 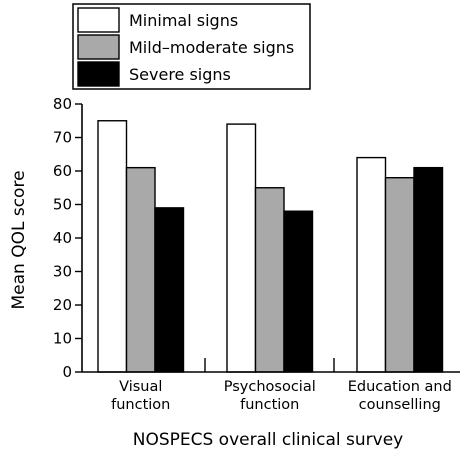 I want to click on y-tick-label: 80, so click(x=62, y=104).